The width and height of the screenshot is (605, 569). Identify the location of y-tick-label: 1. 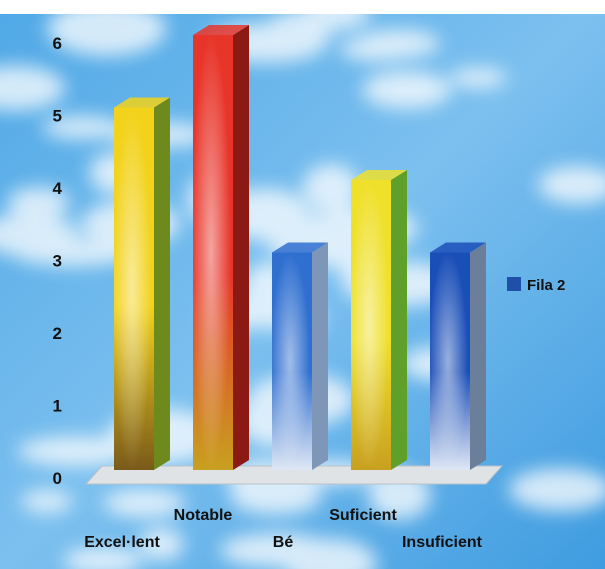
(57, 406).